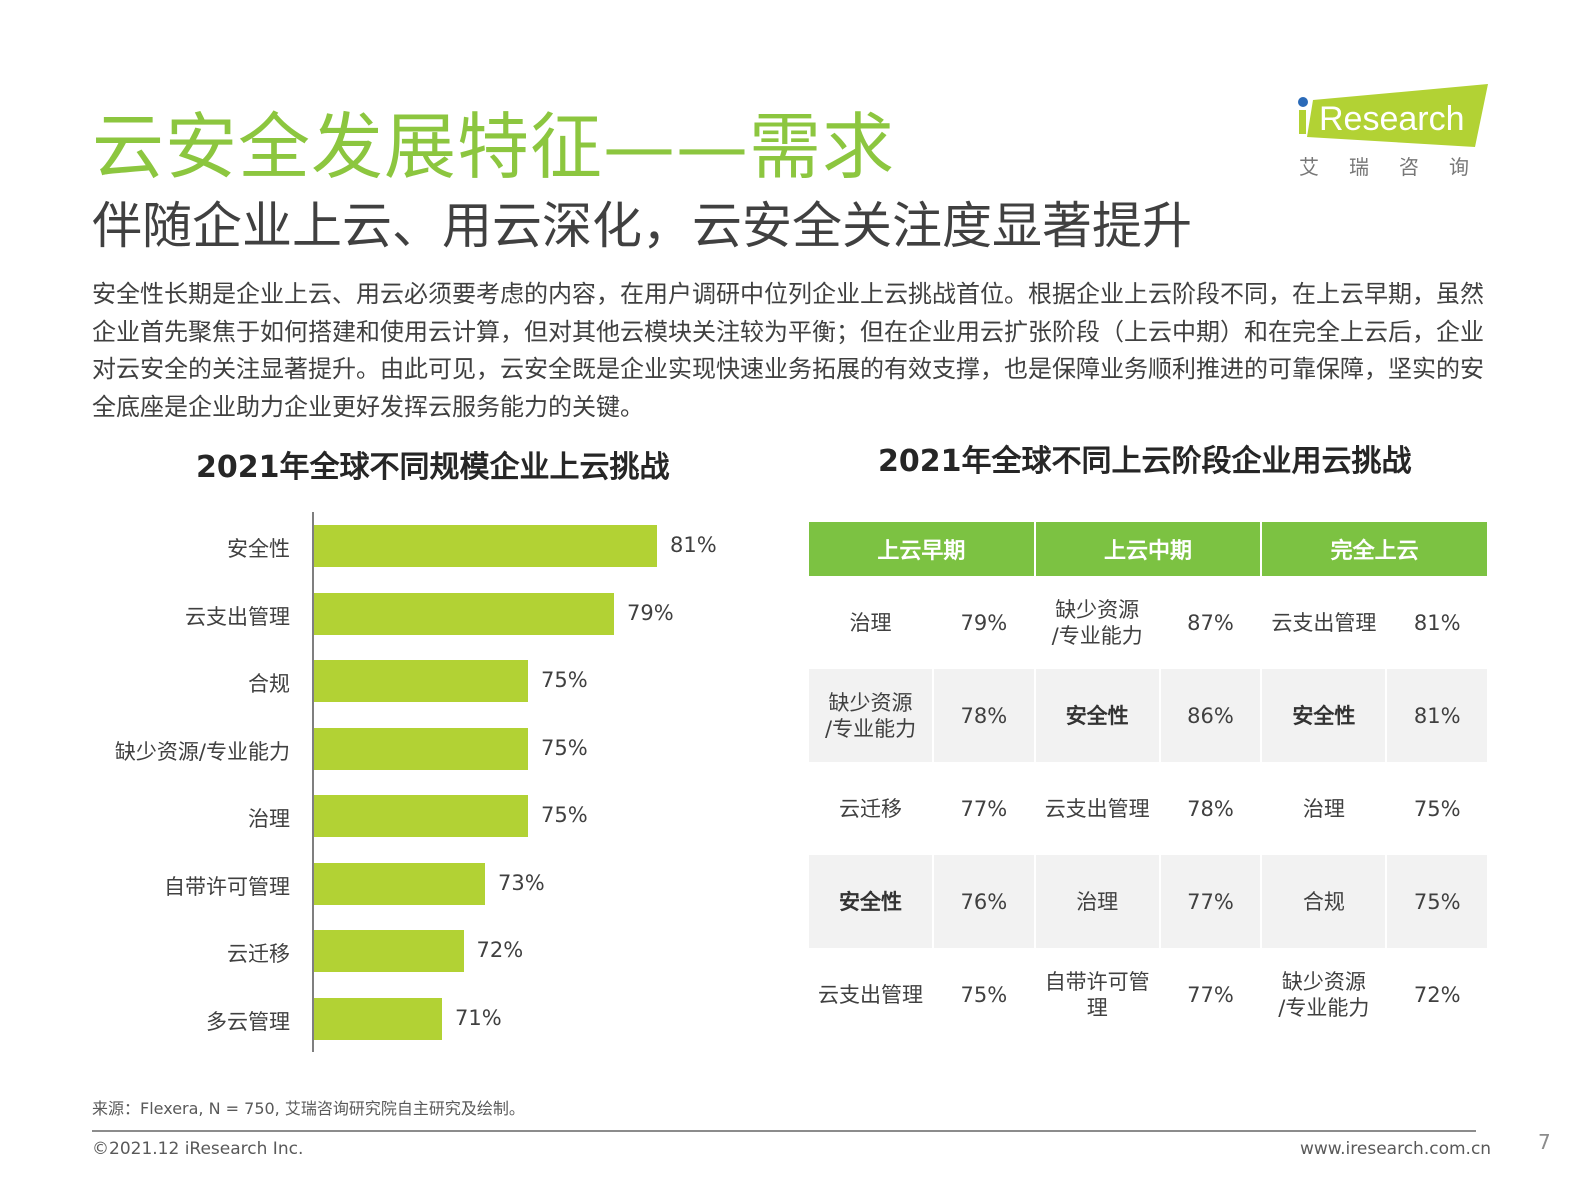  What do you see at coordinates (1397, 167) in the screenshot?
I see `svg-text: 艾瑞咨询` at bounding box center [1397, 167].